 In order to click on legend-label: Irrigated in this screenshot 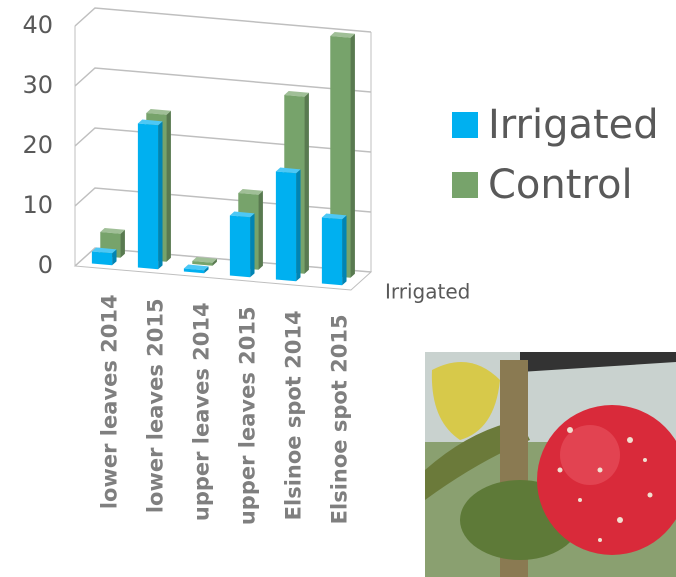, I will do `click(573, 125)`.